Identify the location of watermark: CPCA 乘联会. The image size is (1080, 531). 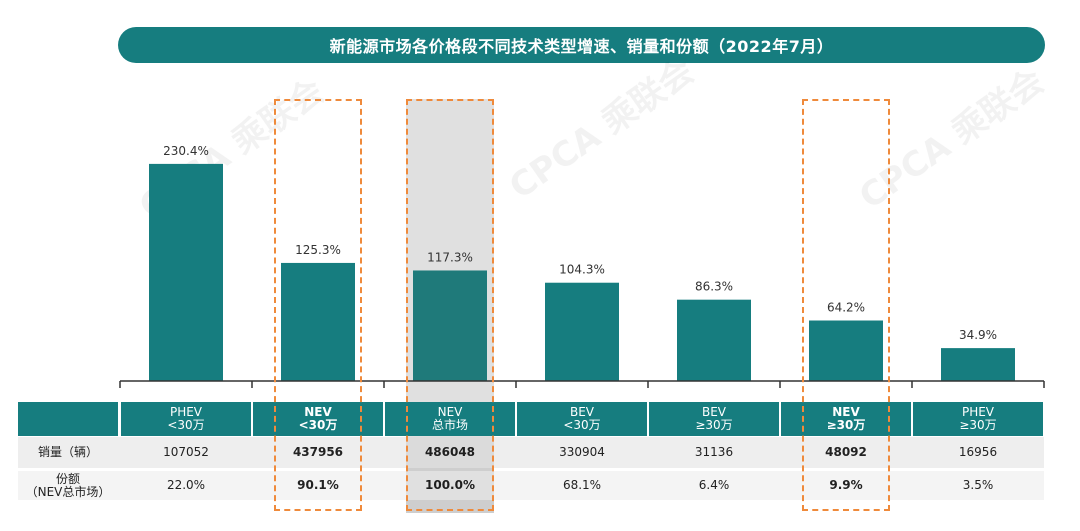
(601, 129).